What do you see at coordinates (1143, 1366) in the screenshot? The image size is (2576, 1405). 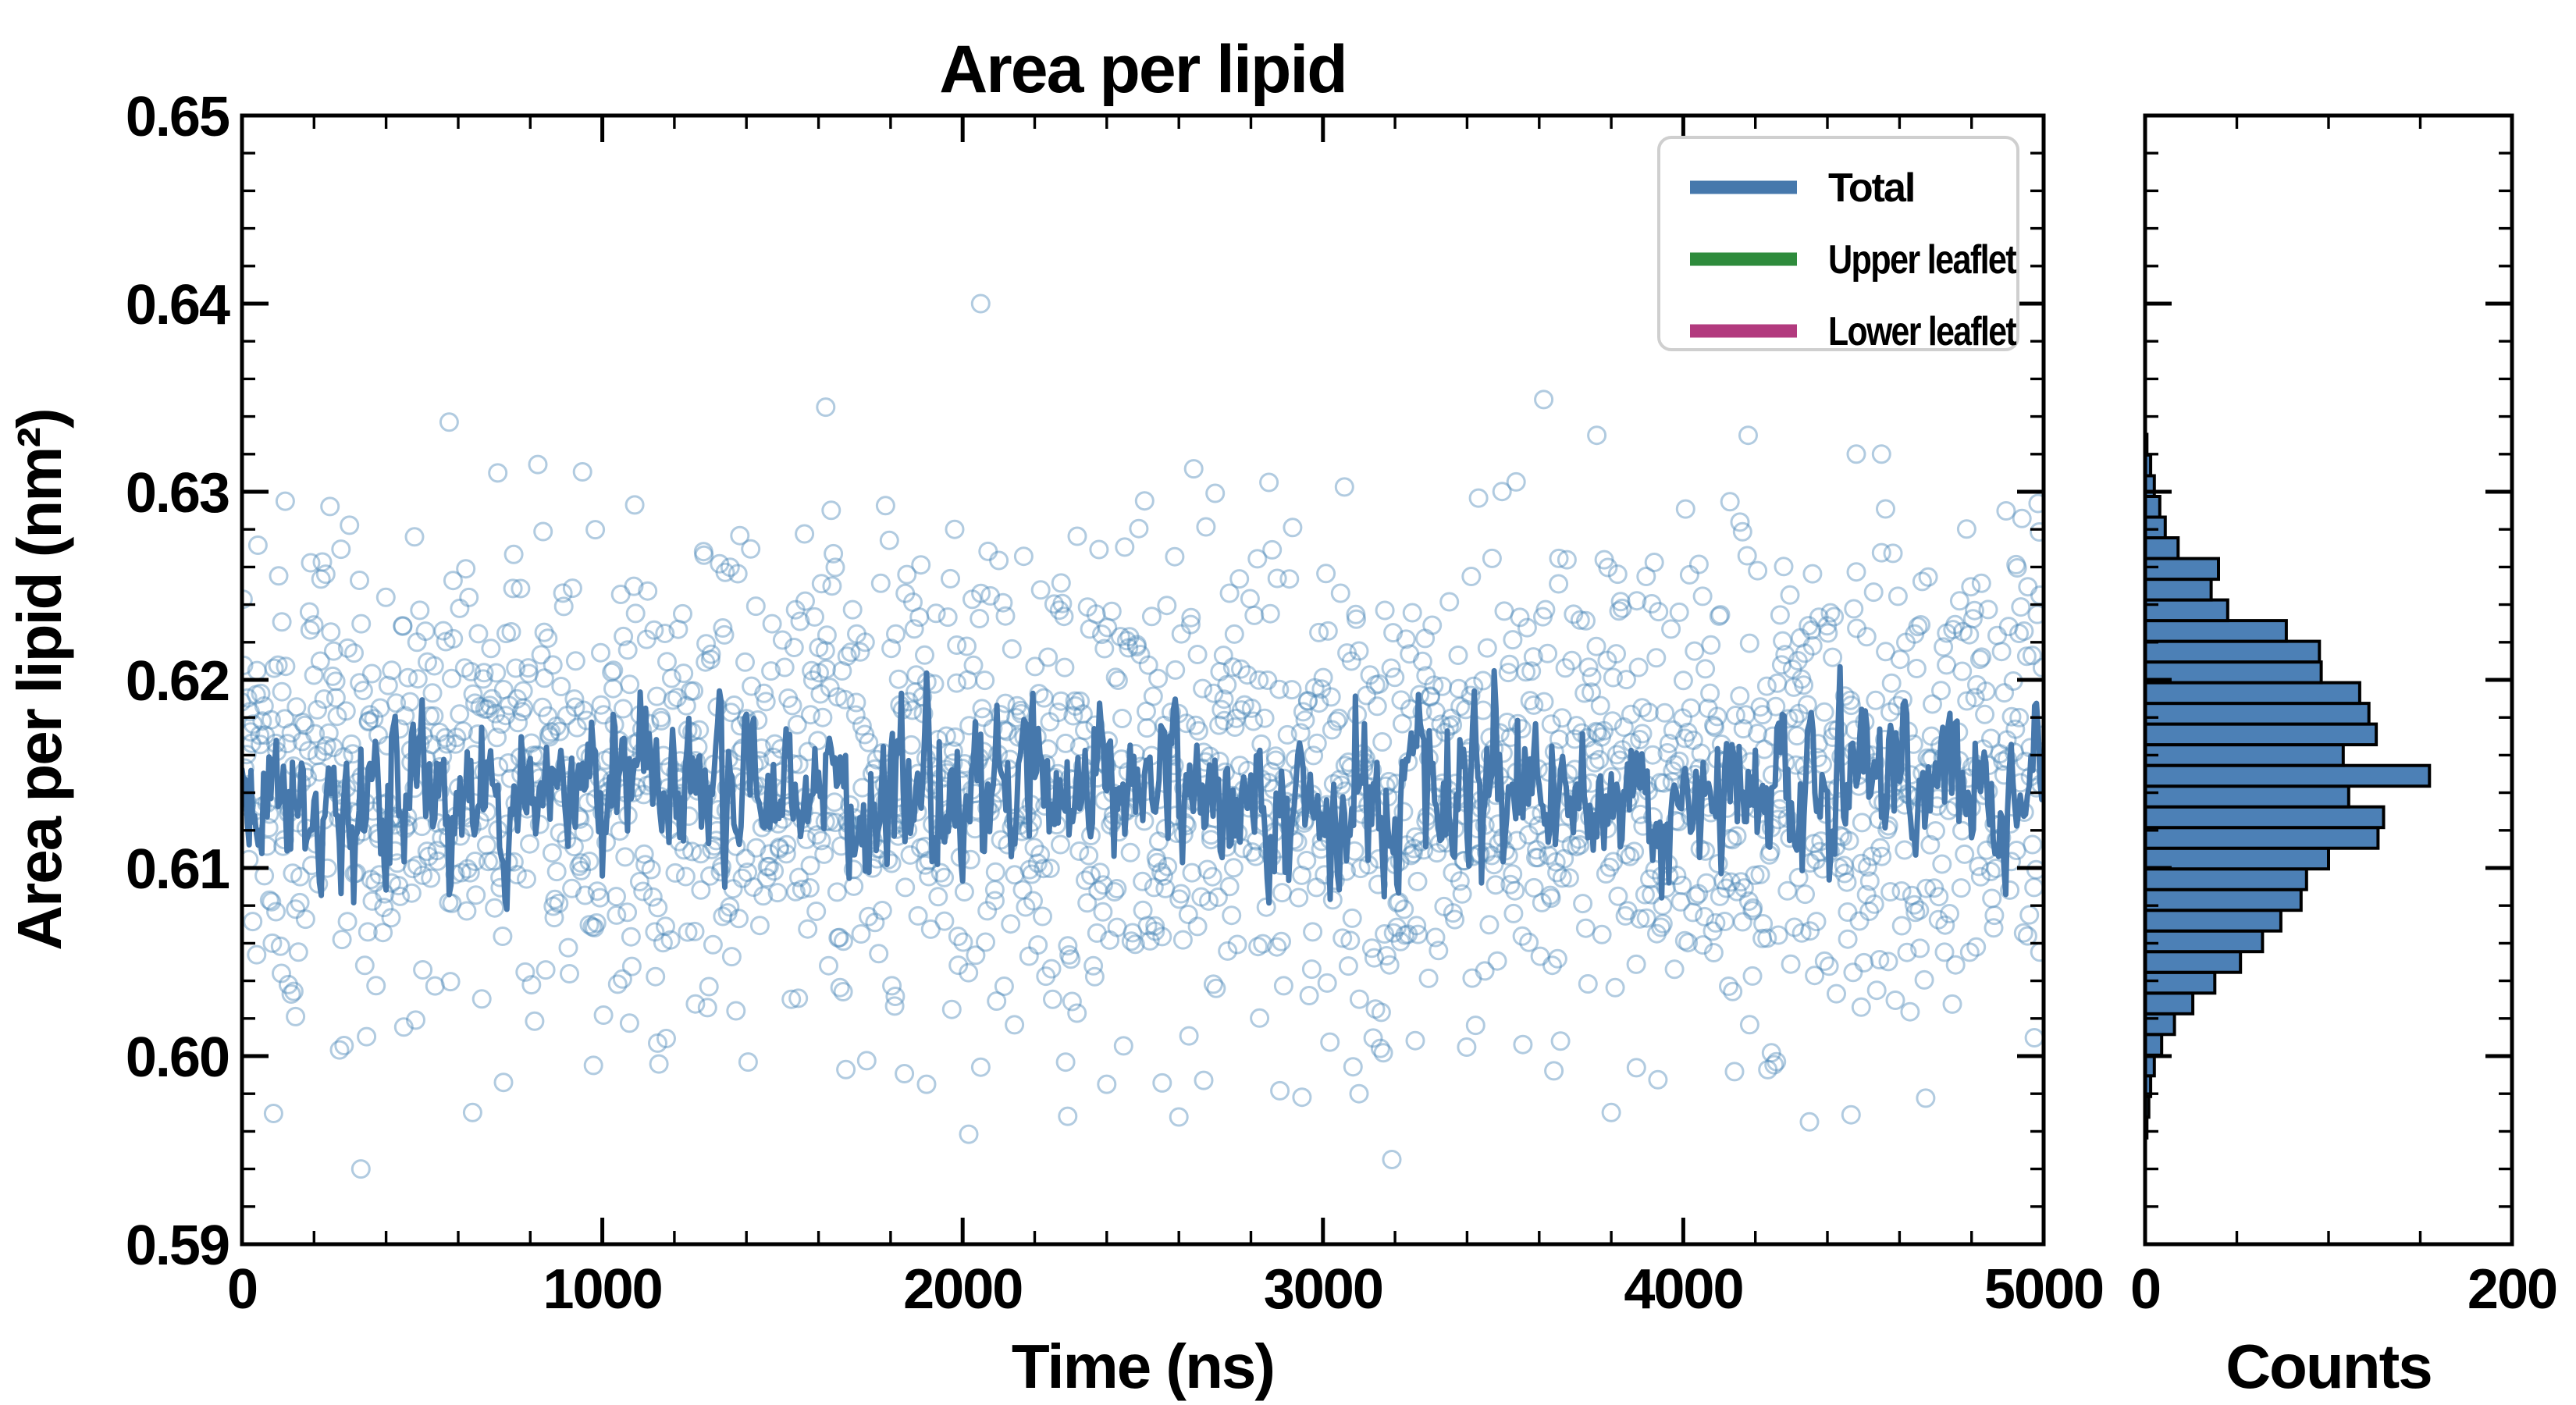 I see `x-axis-label: Time (ns)` at bounding box center [1143, 1366].